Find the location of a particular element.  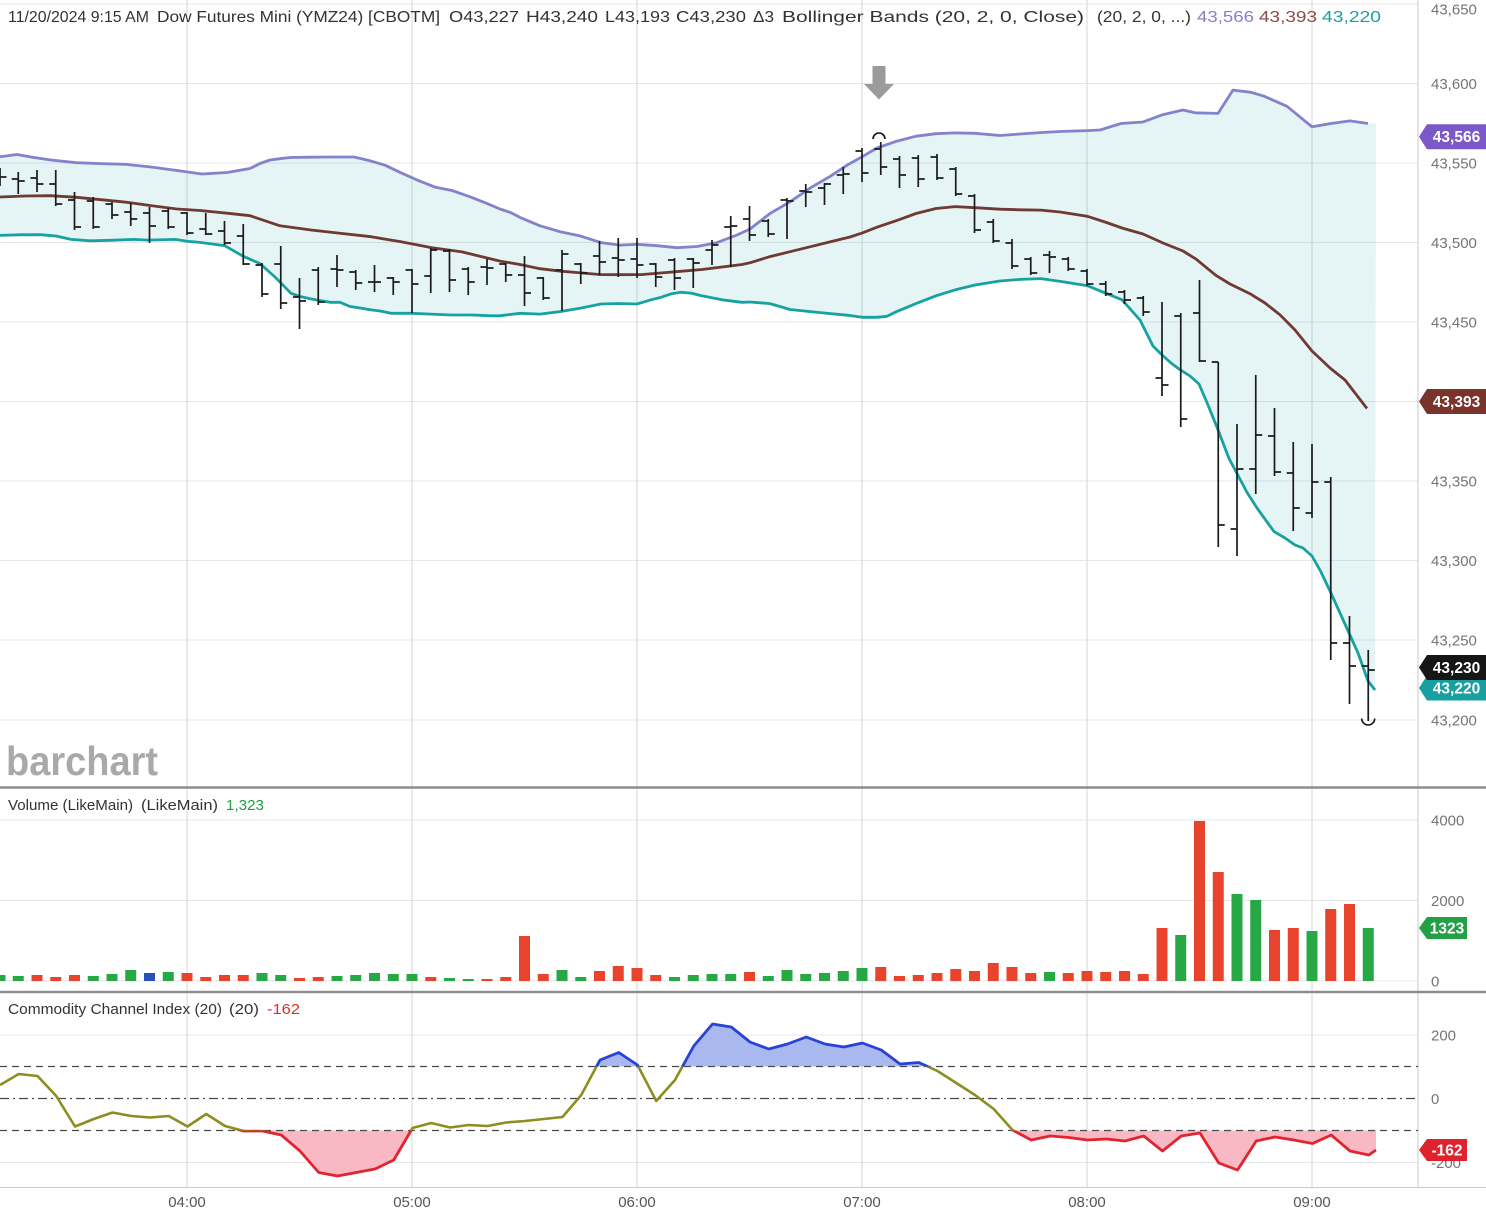

svg-text: 1,323 is located at coordinates (245, 805).